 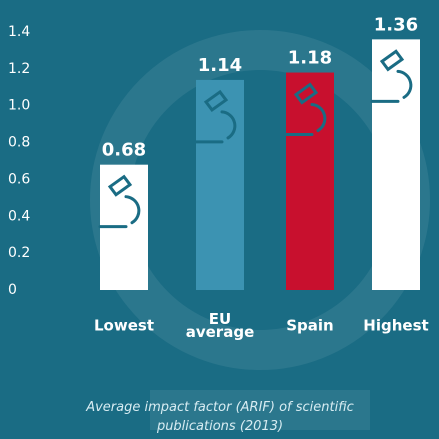 What do you see at coordinates (220, 325) in the screenshot?
I see `x-tick-label: EU average` at bounding box center [220, 325].